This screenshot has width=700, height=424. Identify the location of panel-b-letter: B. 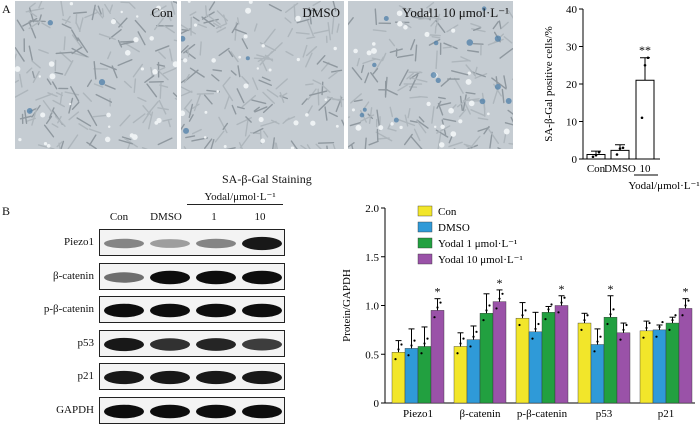
(6, 211).